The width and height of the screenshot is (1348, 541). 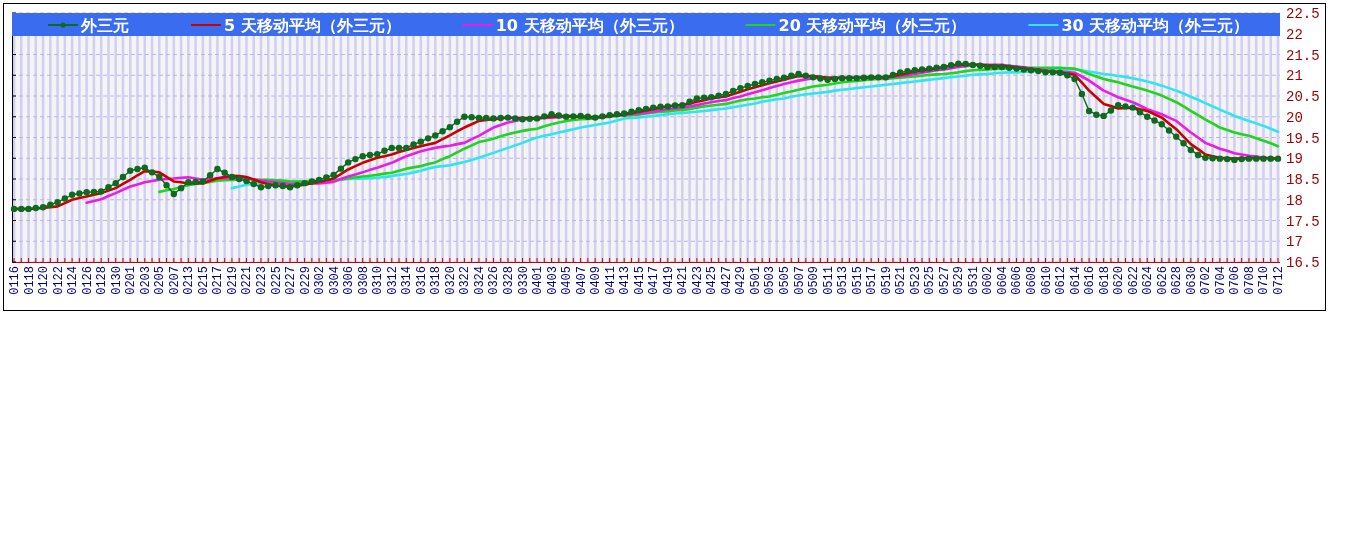 What do you see at coordinates (915, 280) in the screenshot?
I see `x-tick-label: 0523` at bounding box center [915, 280].